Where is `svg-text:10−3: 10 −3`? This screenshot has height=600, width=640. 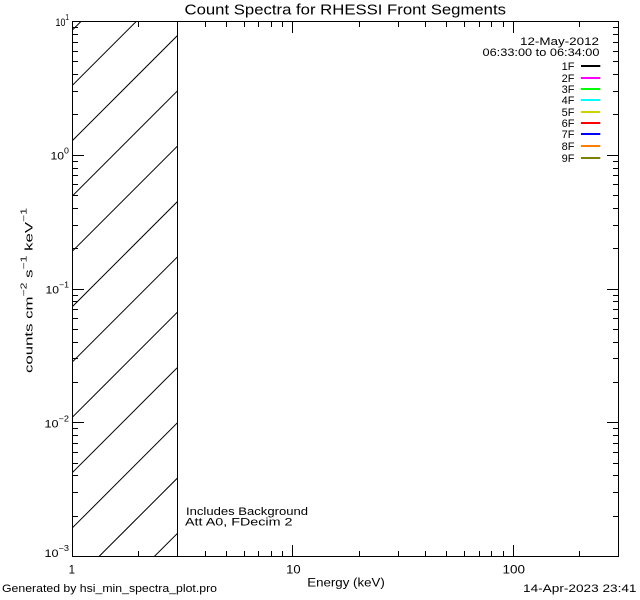
svg-text:10−3: 10 −3 is located at coordinates (57, 552).